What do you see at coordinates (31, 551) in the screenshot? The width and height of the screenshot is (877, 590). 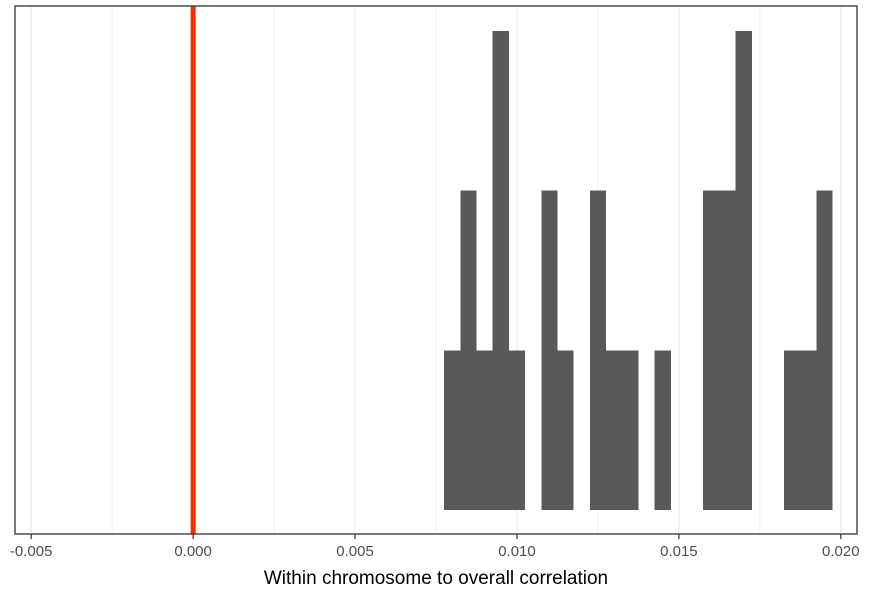 I see `x-tick-label: -0.005` at bounding box center [31, 551].